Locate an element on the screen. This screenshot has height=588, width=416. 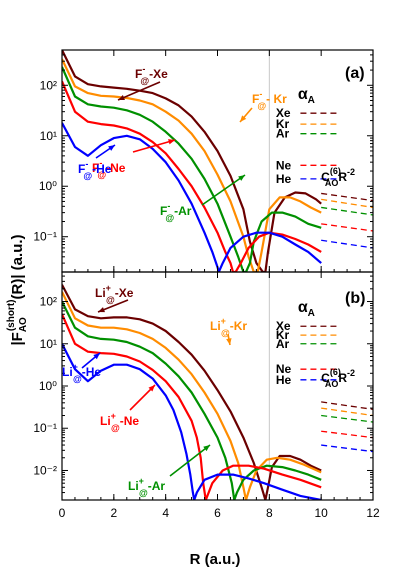
curve-label: Li+ @-Xe is located at coordinates (114, 294).